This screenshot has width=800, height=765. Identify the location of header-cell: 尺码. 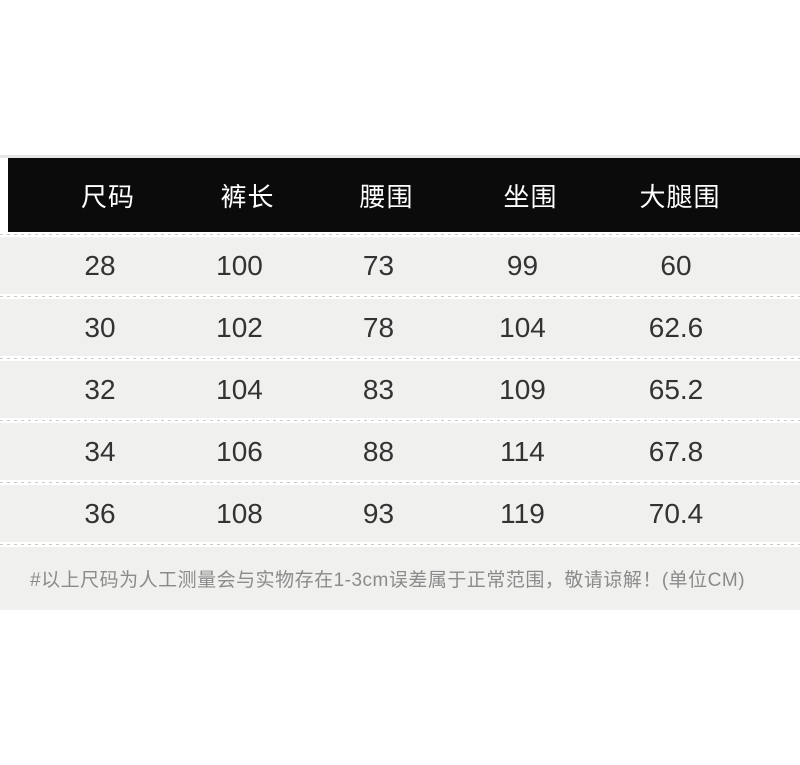
(107, 196).